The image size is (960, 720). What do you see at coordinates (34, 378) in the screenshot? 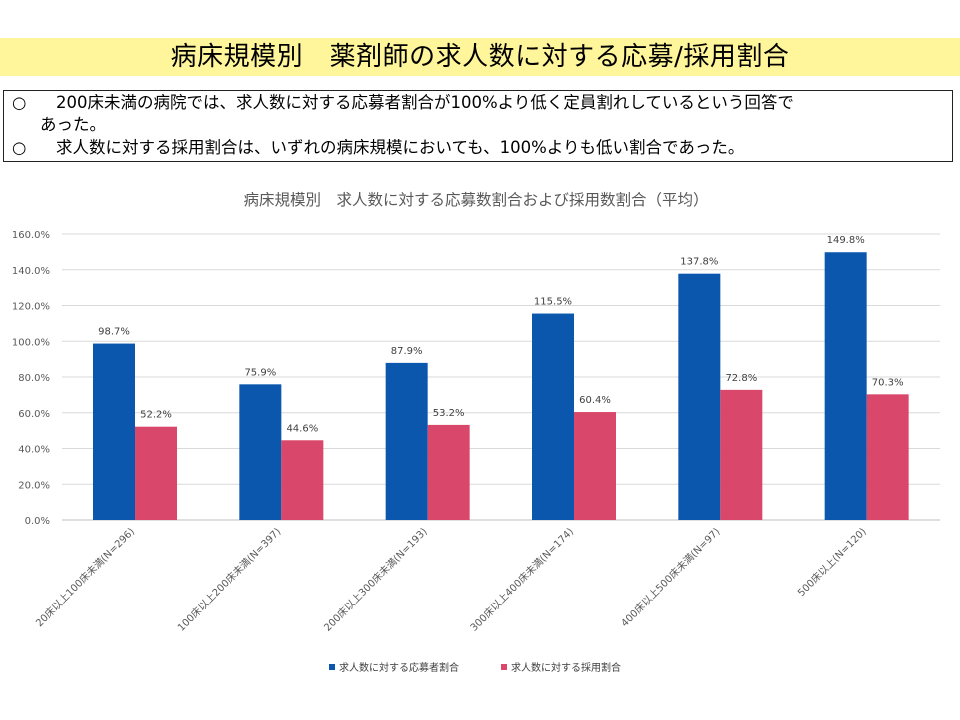
I see `y-tick-label: 80.0%` at bounding box center [34, 378].